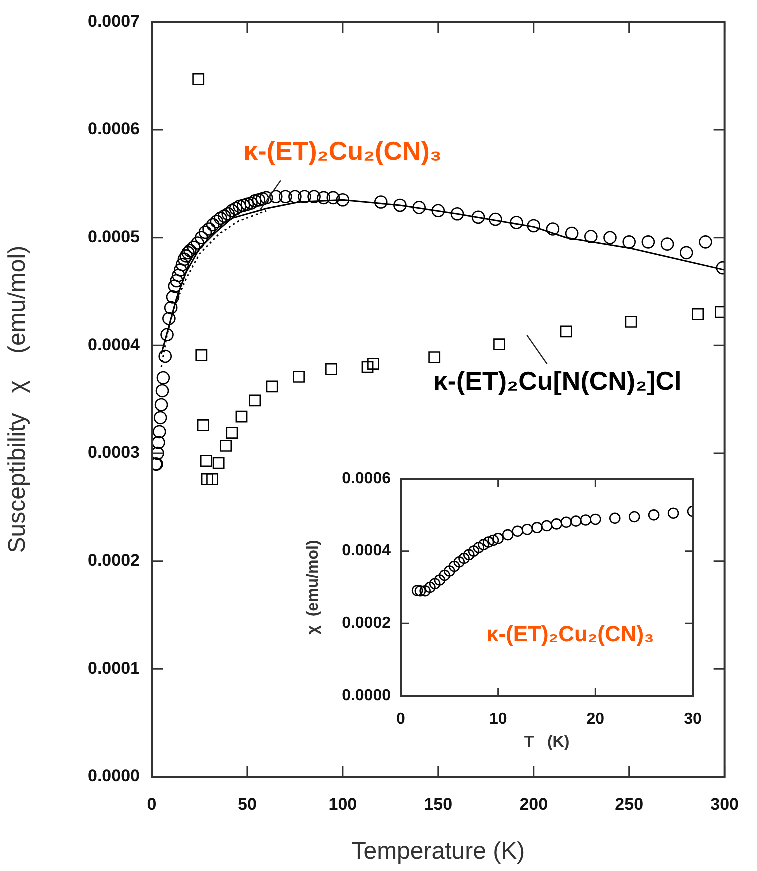 This screenshot has height=871, width=757. What do you see at coordinates (114, 668) in the screenshot?
I see `y-tick-label: 0.0001` at bounding box center [114, 668].